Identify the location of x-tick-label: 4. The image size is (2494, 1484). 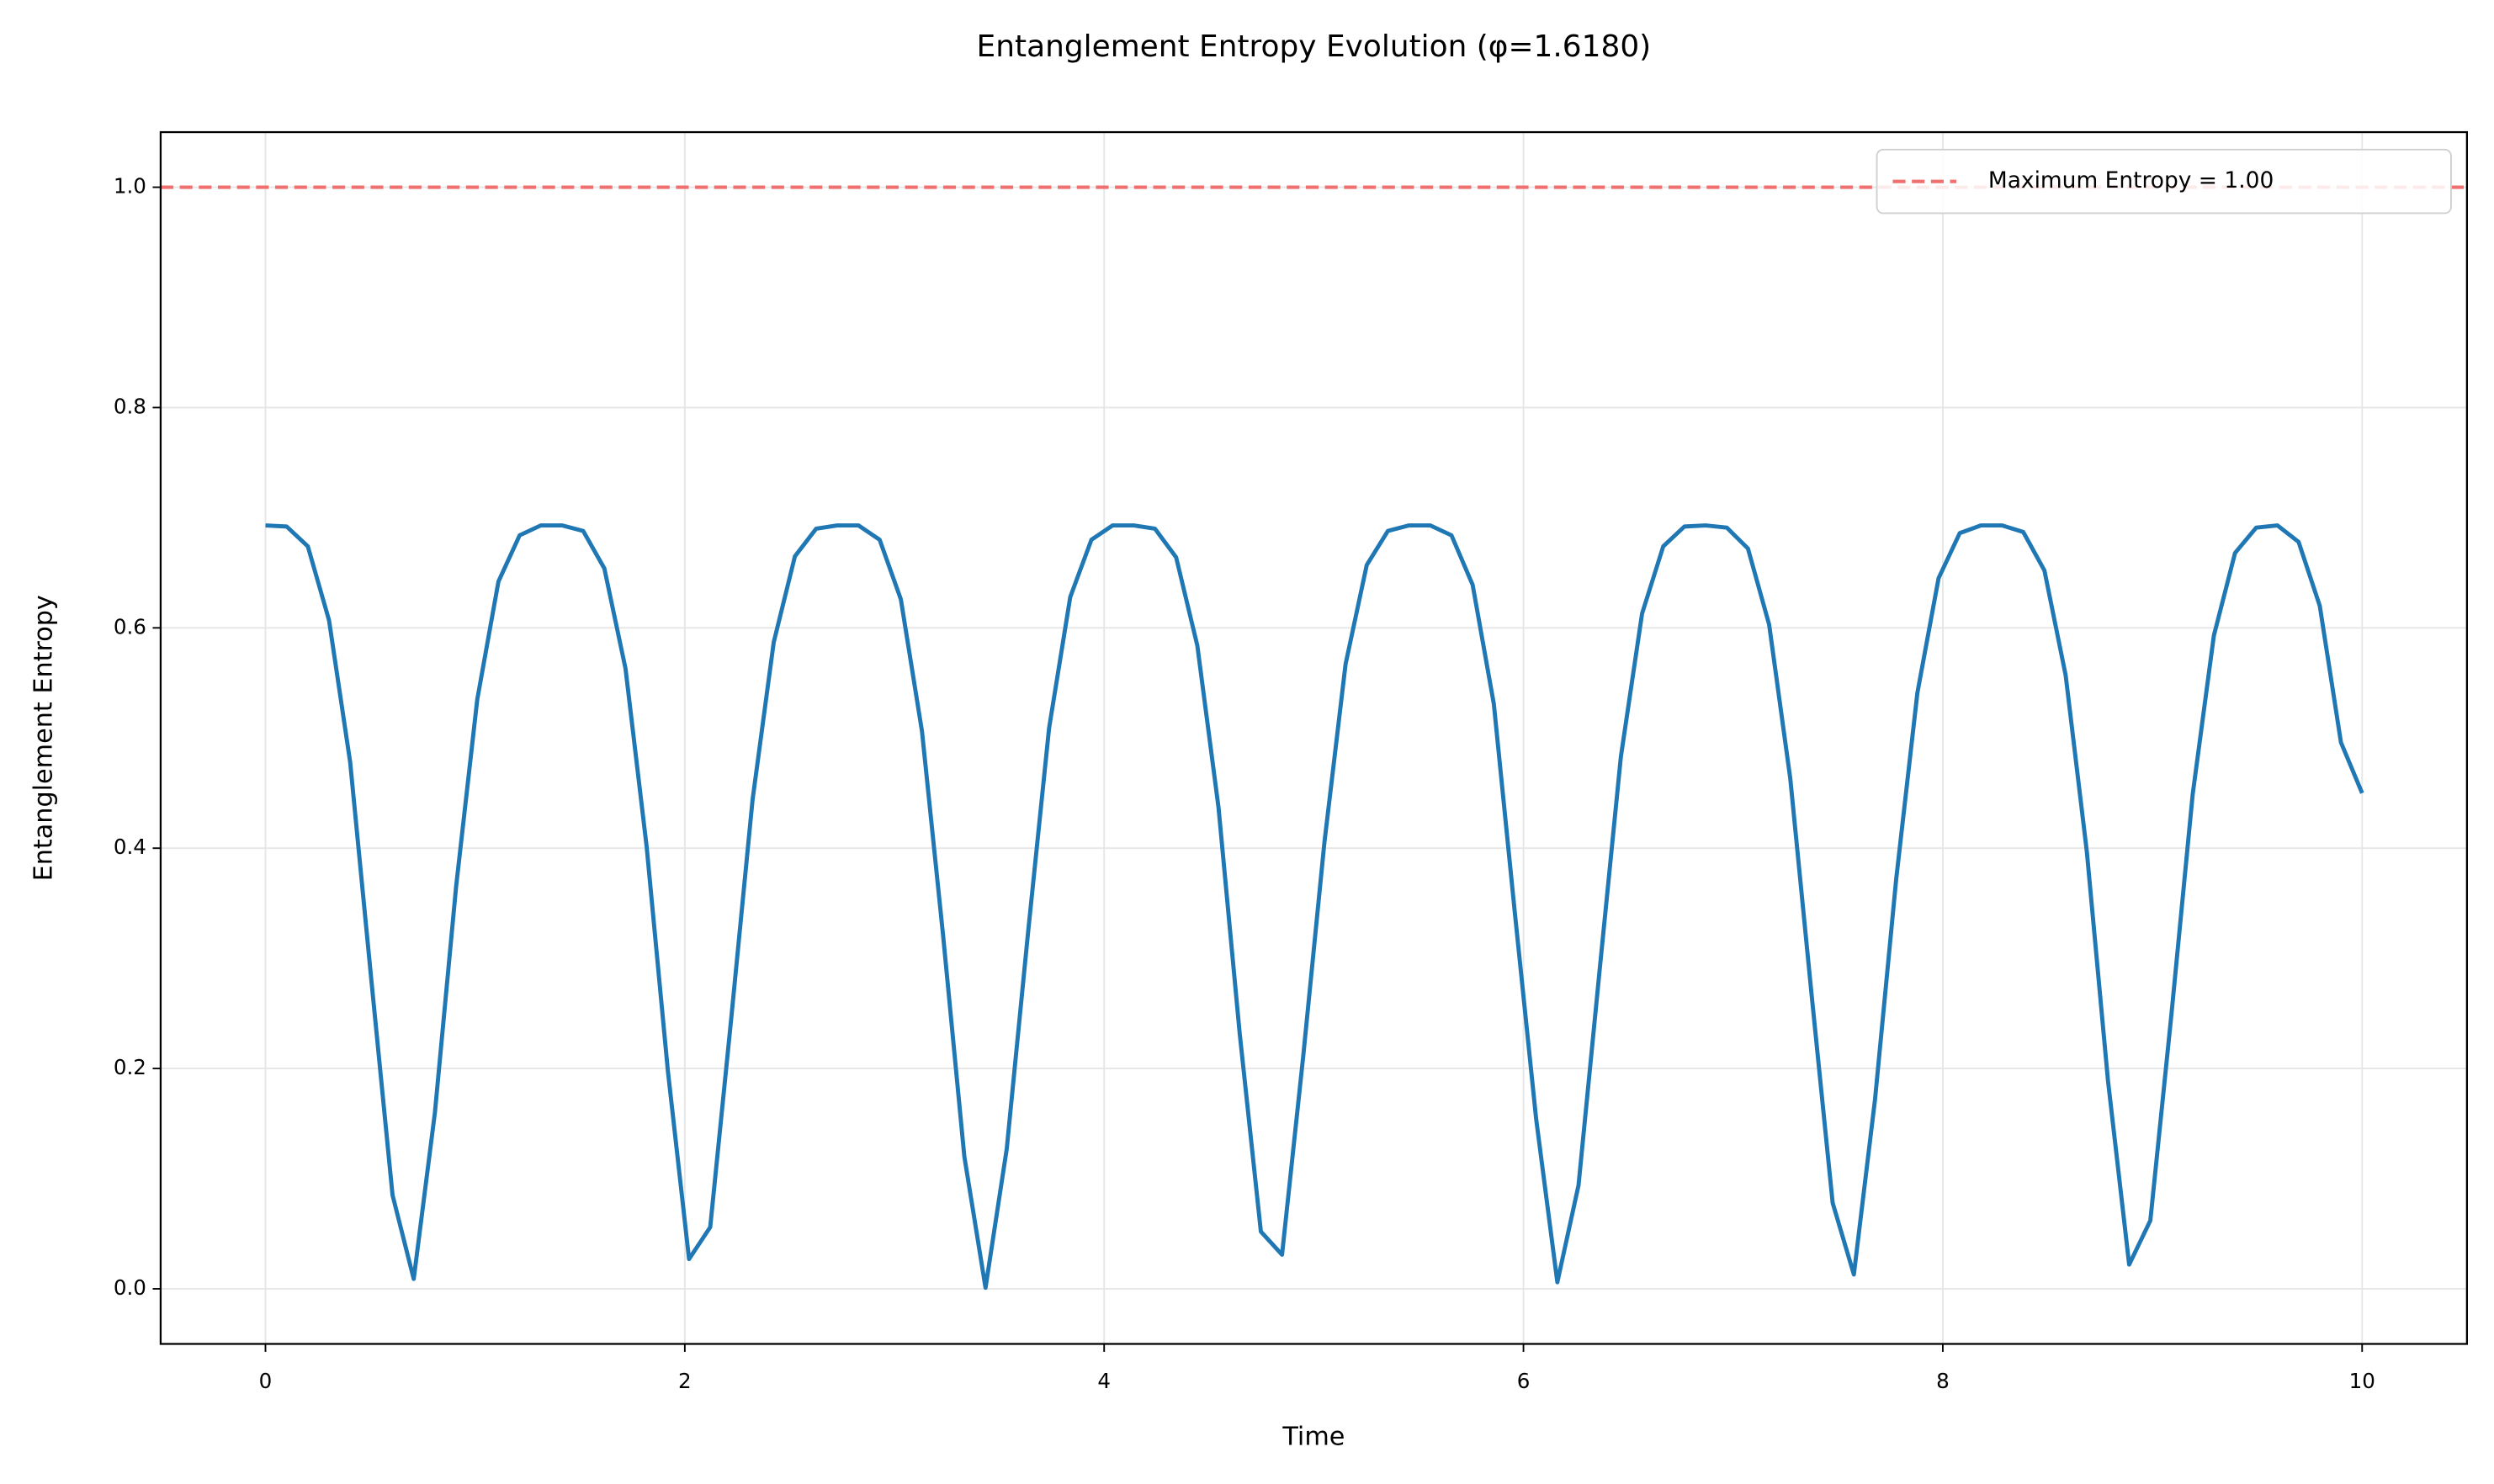
(1104, 1381).